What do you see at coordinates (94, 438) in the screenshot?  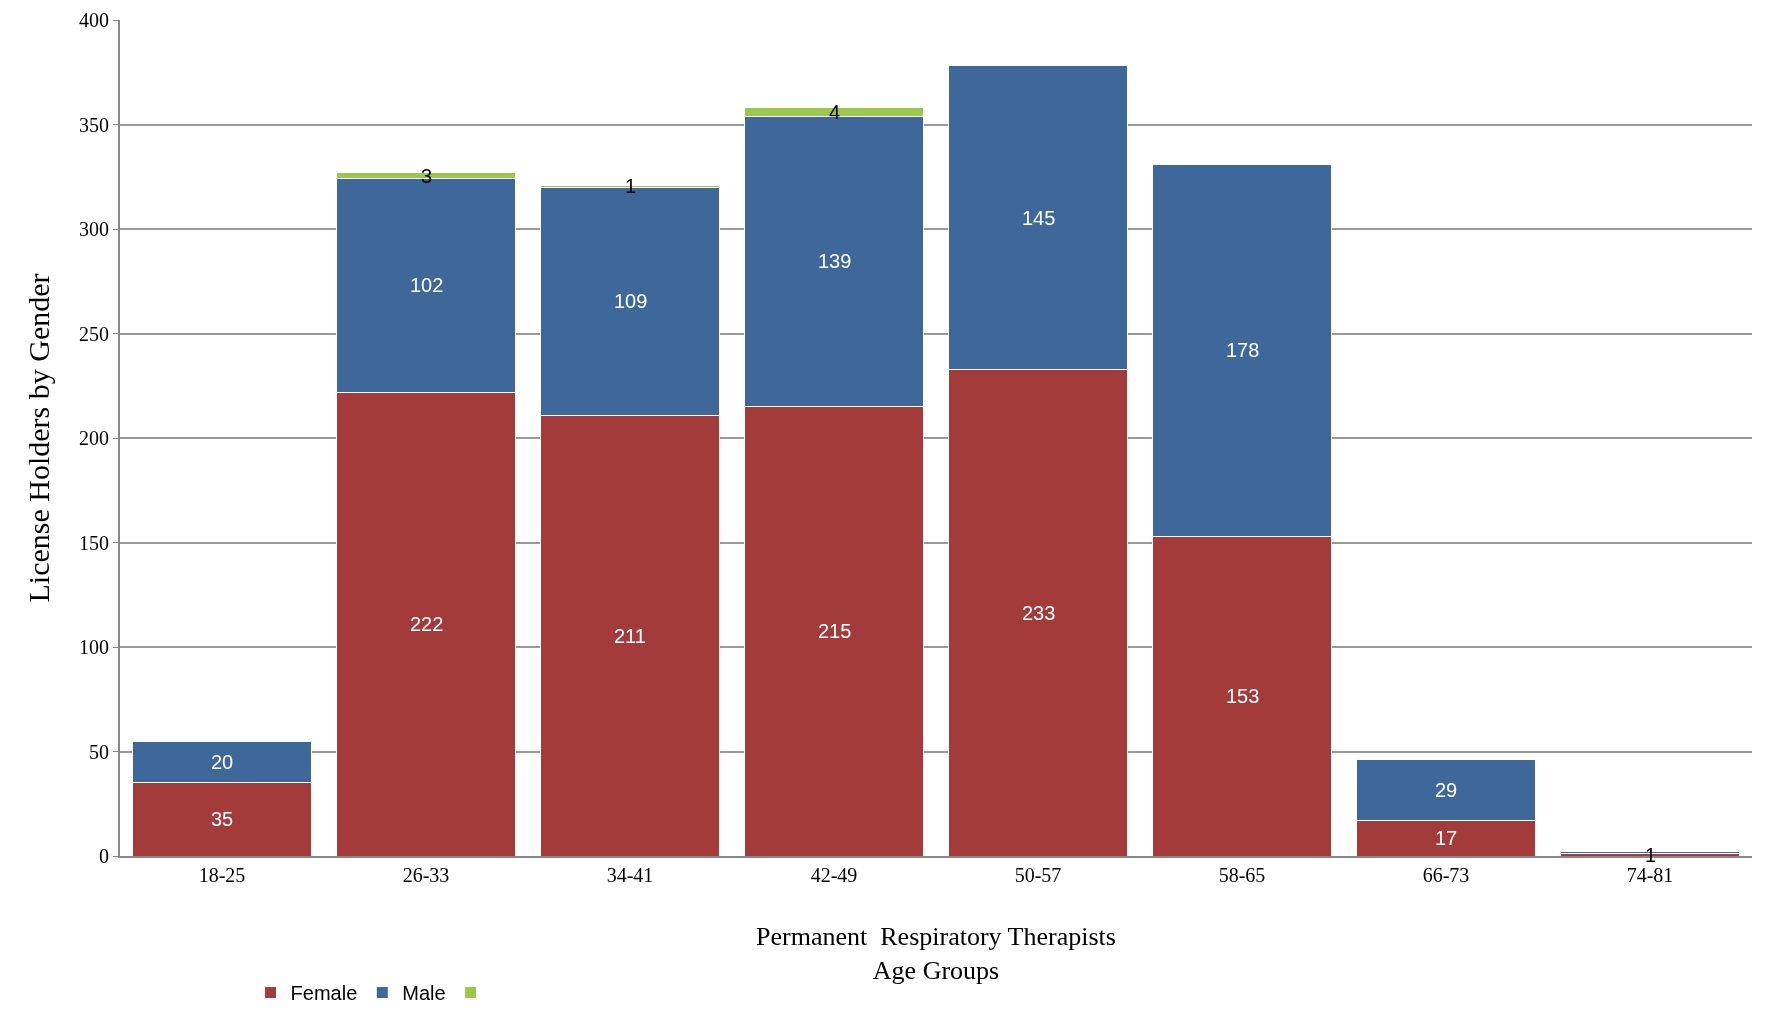 I see `y-tick-label: 200` at bounding box center [94, 438].